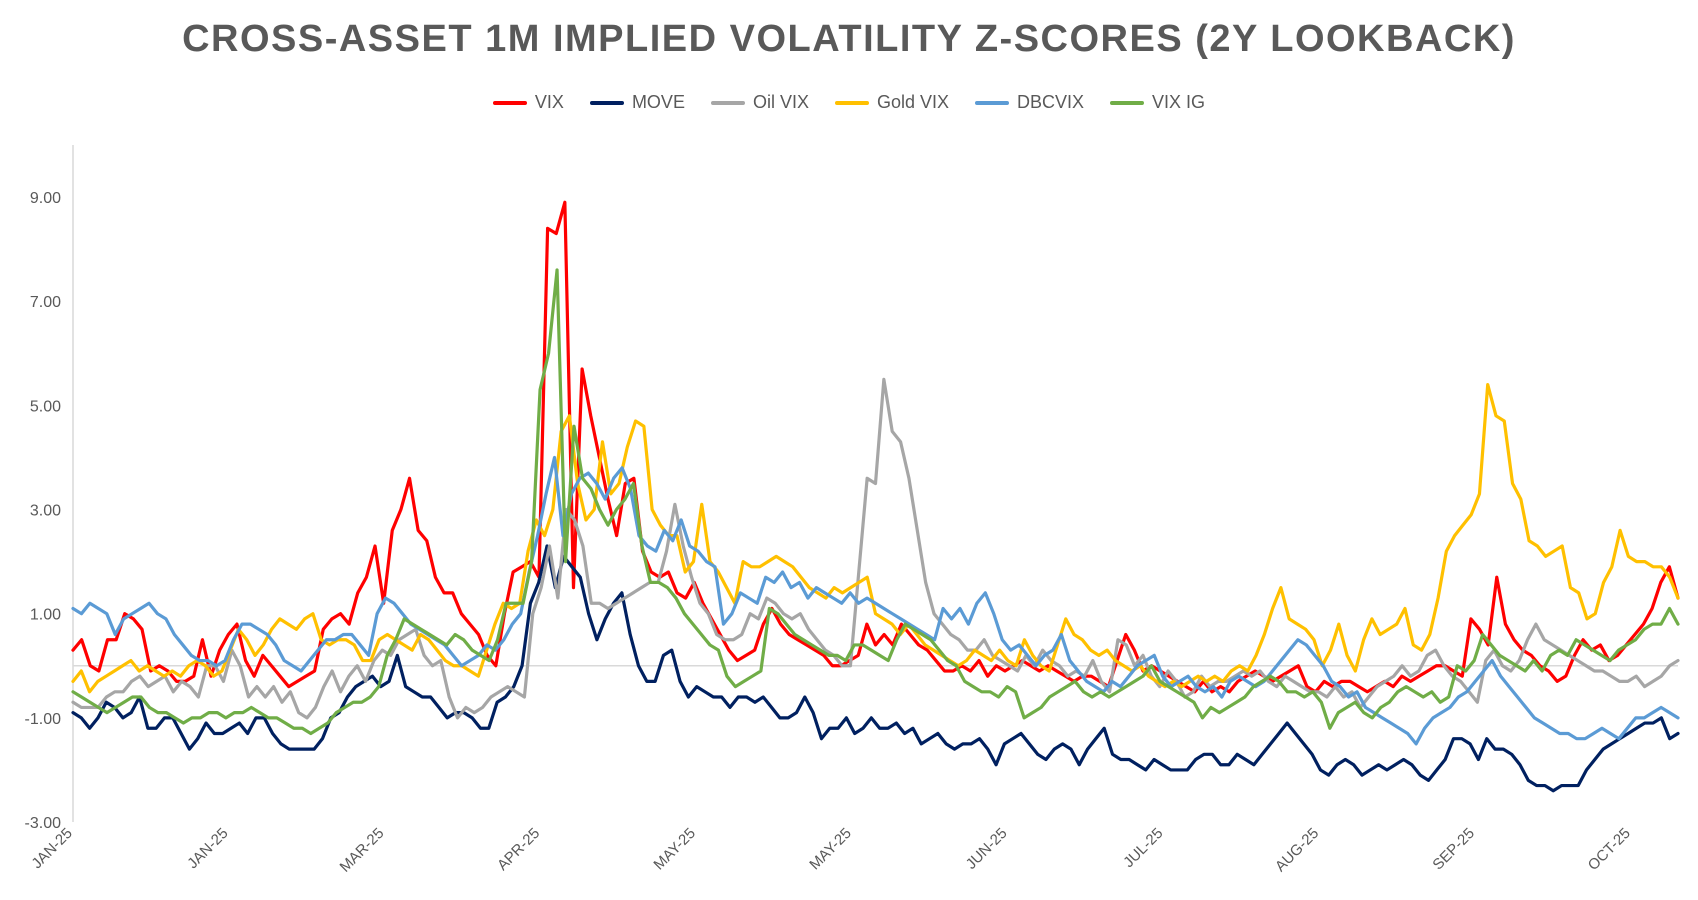  I want to click on x-tick-label: SEP-25, so click(1453, 849).